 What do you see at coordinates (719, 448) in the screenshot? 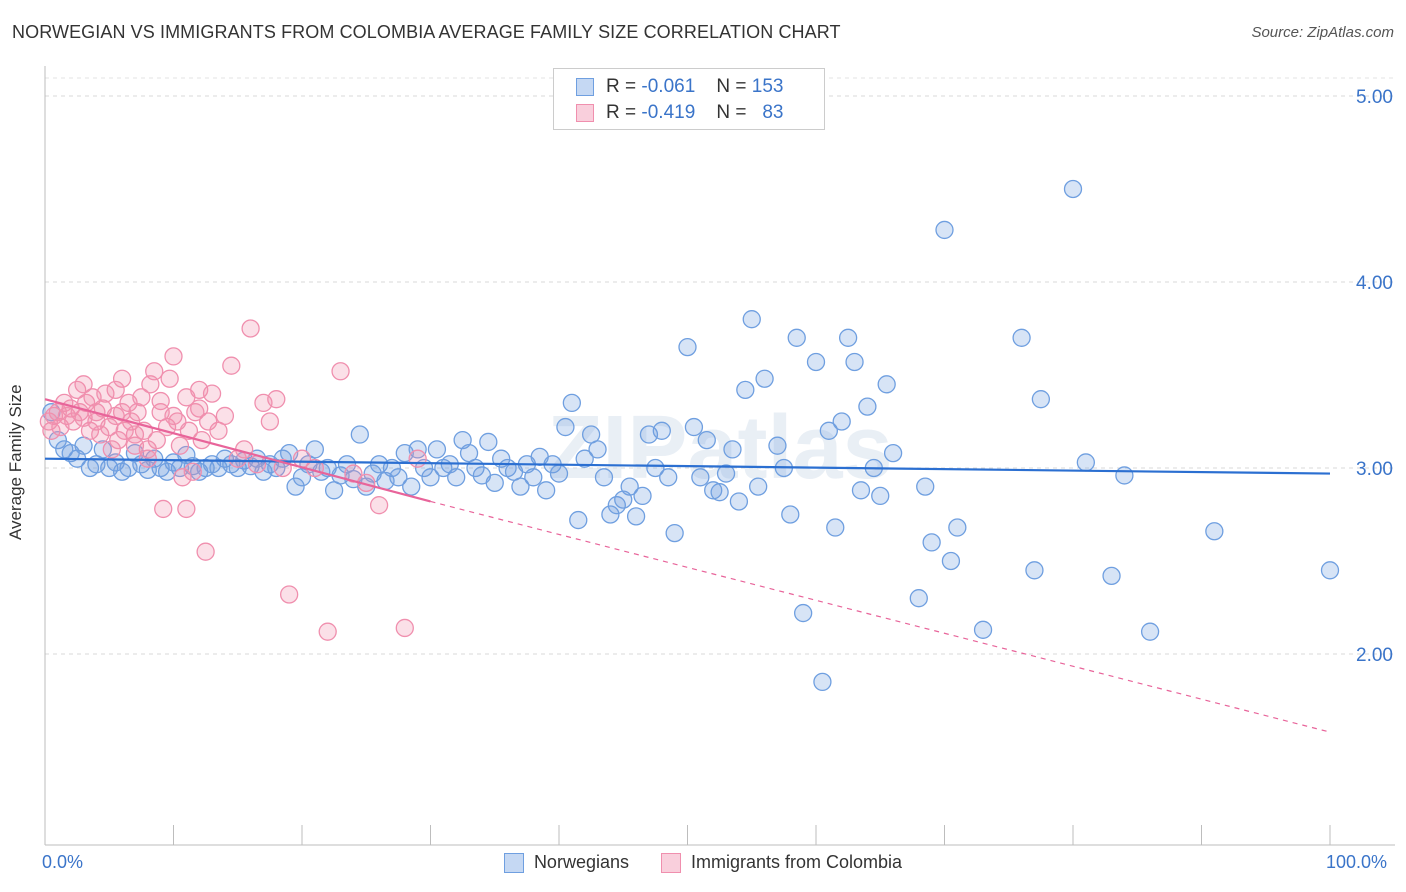
I see `watermark: ZIPatlas` at bounding box center [719, 448].